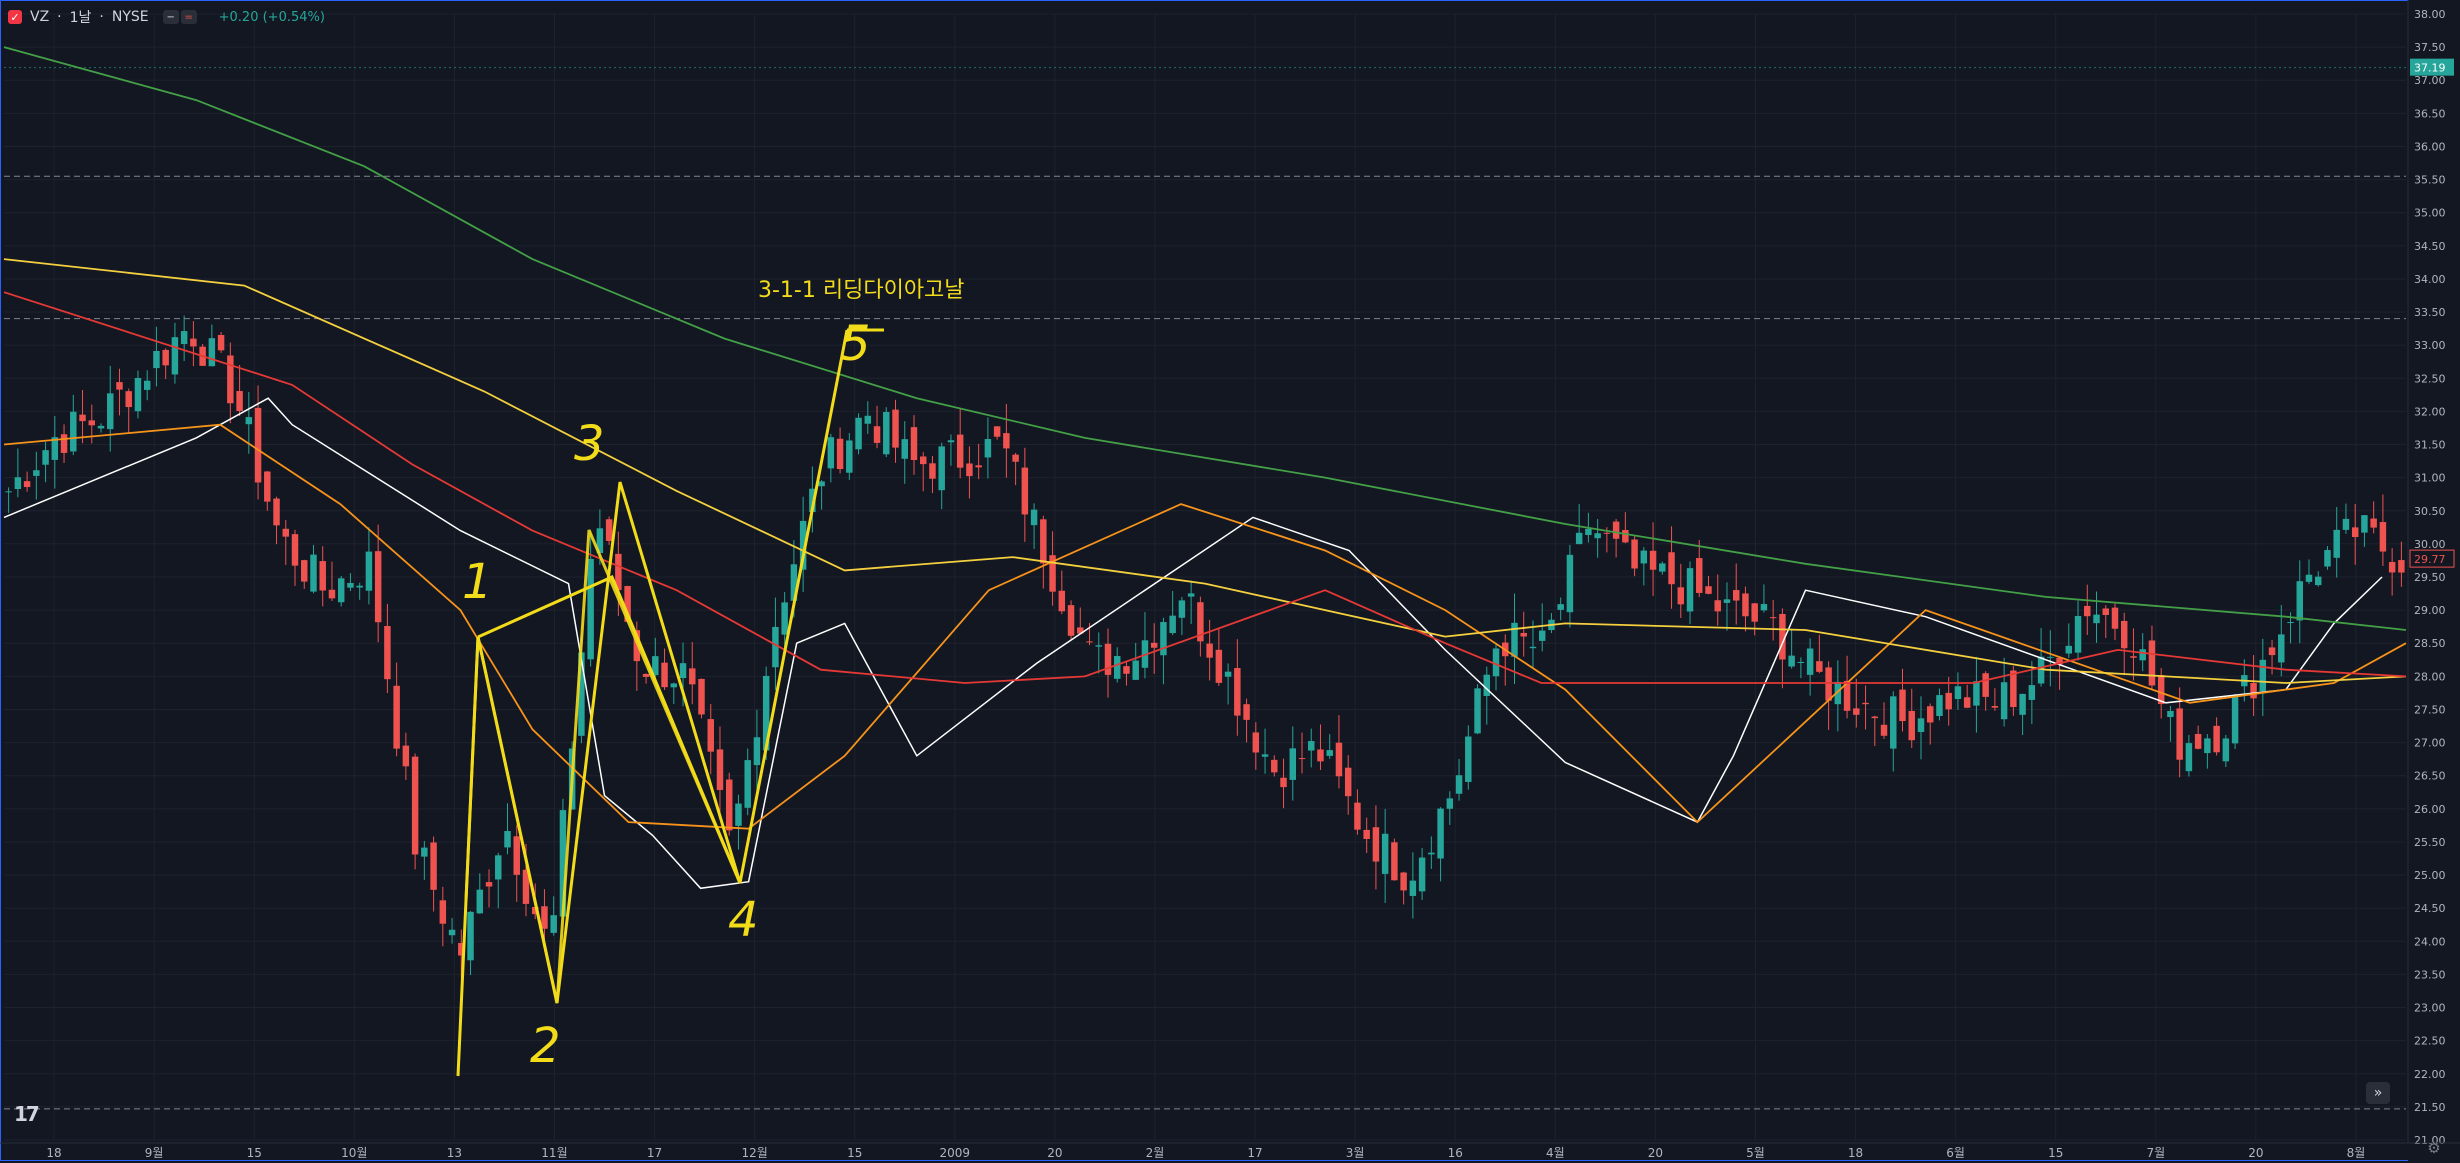 The height and width of the screenshot is (1163, 2460). What do you see at coordinates (2430, 577) in the screenshot?
I see `price-tick-label: 29.50` at bounding box center [2430, 577].